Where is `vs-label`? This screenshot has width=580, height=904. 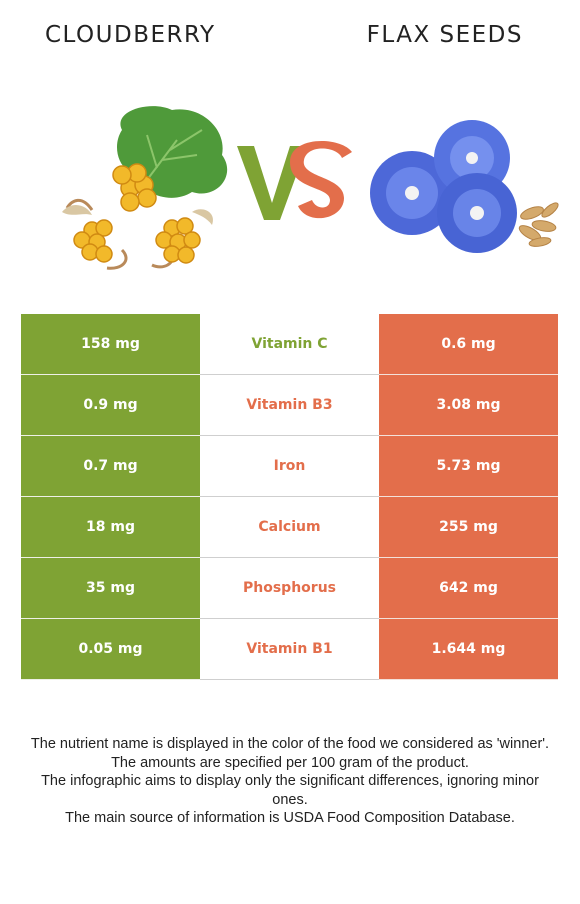
vs-label is located at coordinates (294, 180).